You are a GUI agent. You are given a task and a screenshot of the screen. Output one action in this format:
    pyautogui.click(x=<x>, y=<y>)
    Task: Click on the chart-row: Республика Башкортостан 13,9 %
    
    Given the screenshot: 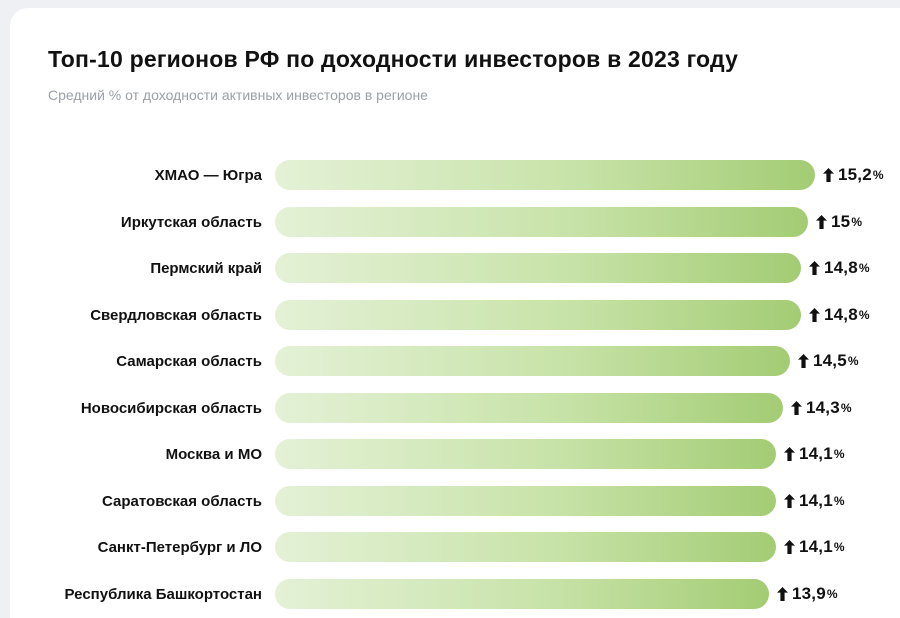 What is the action you would take?
    pyautogui.click(x=455, y=594)
    